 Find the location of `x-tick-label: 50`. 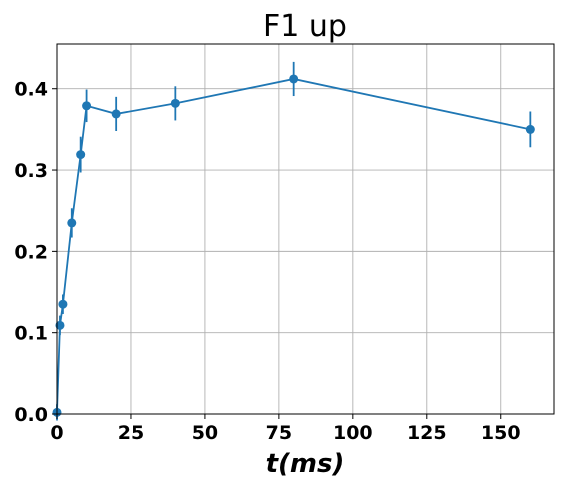

x-tick-label: 50 is located at coordinates (205, 433).